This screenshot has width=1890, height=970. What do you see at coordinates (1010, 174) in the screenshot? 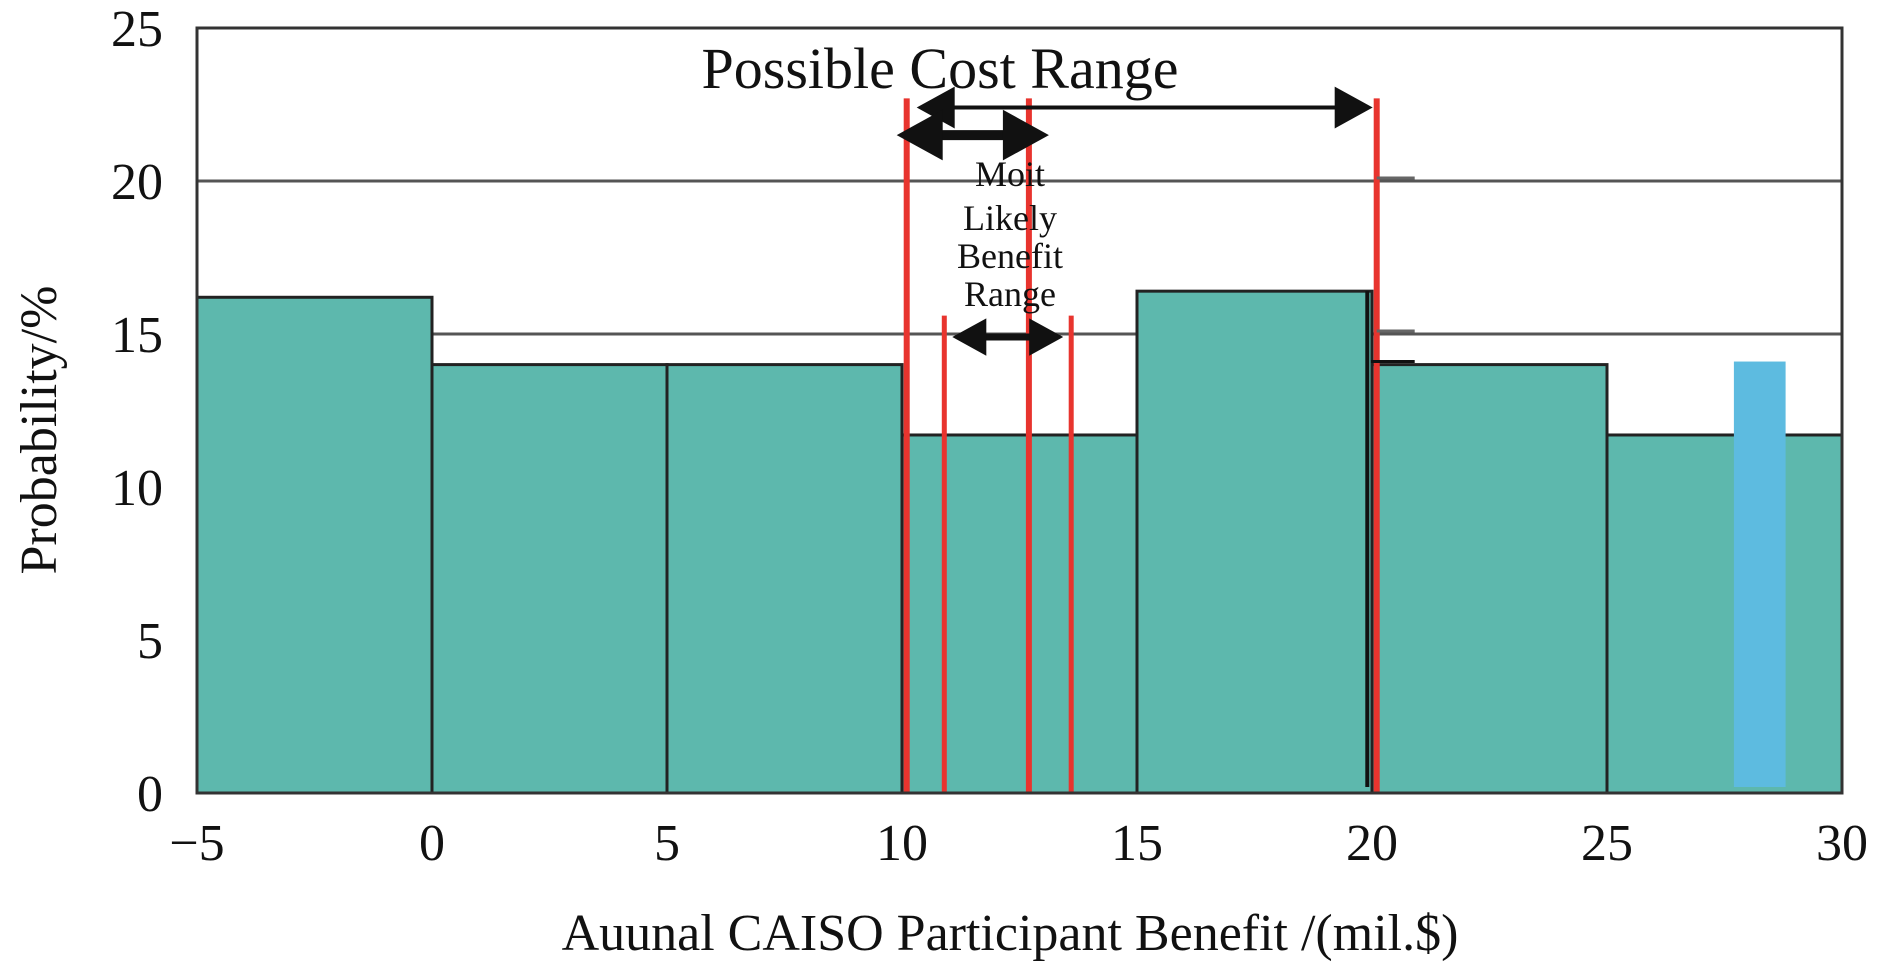
I see `benefit-range-label-line: Moit` at bounding box center [1010, 174].